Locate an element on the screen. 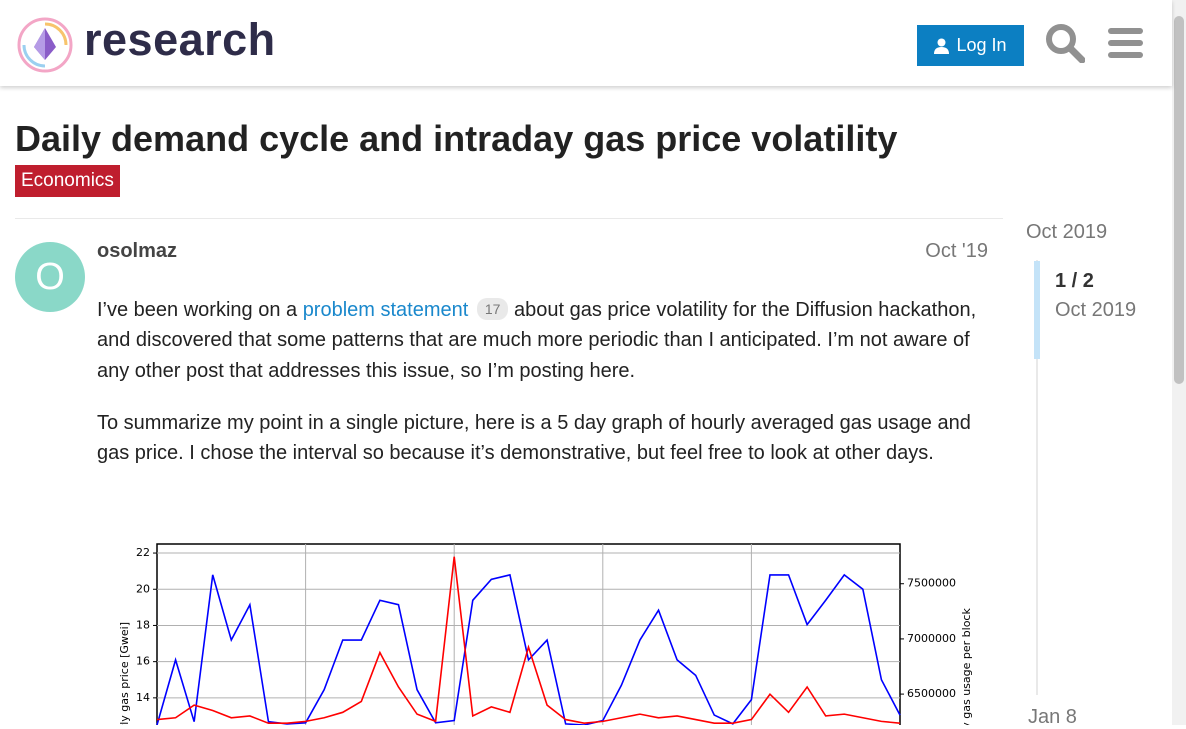 The height and width of the screenshot is (729, 1186). menu-icon is located at coordinates (1126, 43).